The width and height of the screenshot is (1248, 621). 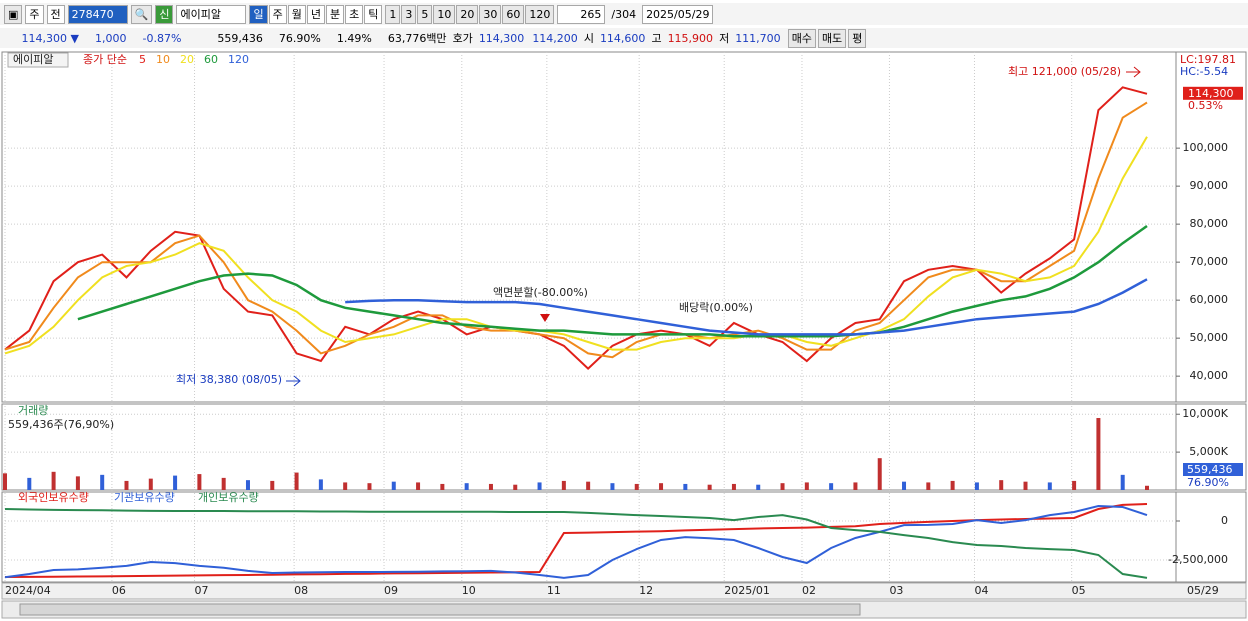 What do you see at coordinates (53, 497) in the screenshot?
I see `legend-entry: 외국인보유수량` at bounding box center [53, 497].